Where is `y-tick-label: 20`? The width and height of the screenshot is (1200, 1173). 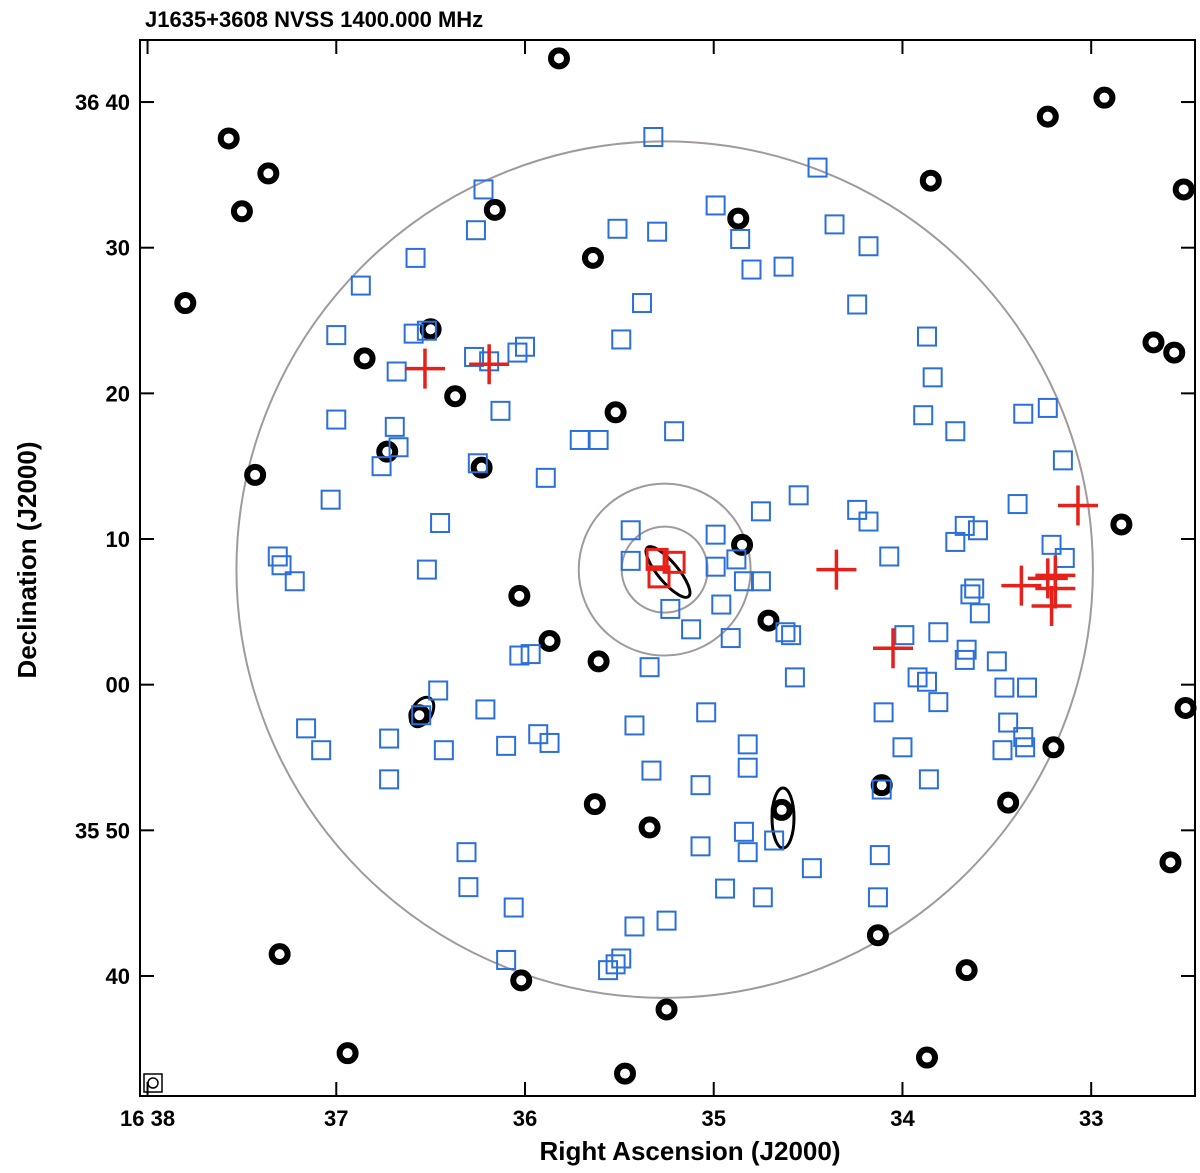 y-tick-label: 20 is located at coordinates (118, 393).